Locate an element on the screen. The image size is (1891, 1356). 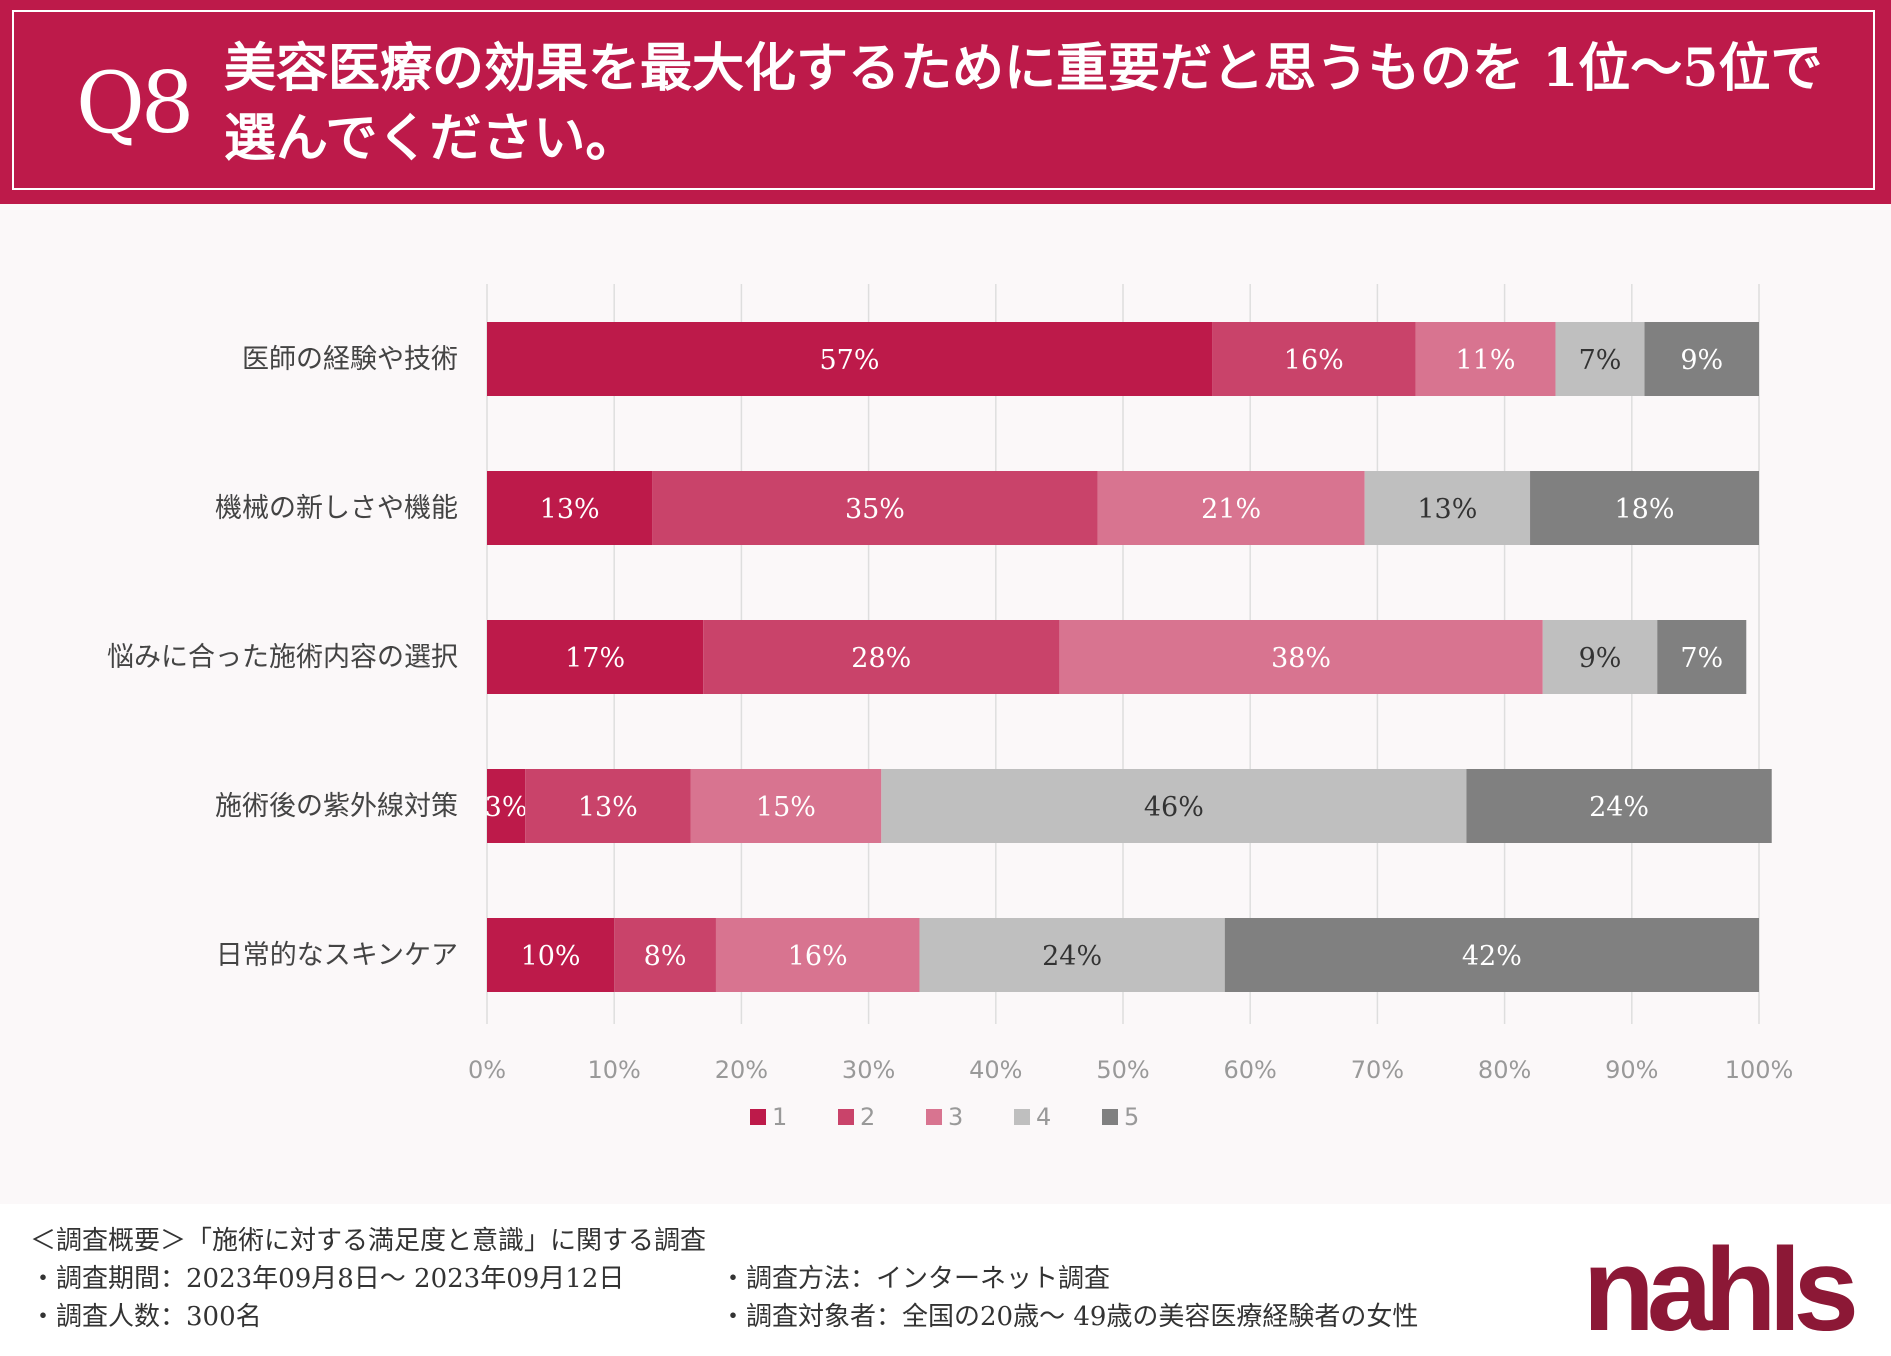
category-label: 日常的なスキンケア is located at coordinates (337, 955).